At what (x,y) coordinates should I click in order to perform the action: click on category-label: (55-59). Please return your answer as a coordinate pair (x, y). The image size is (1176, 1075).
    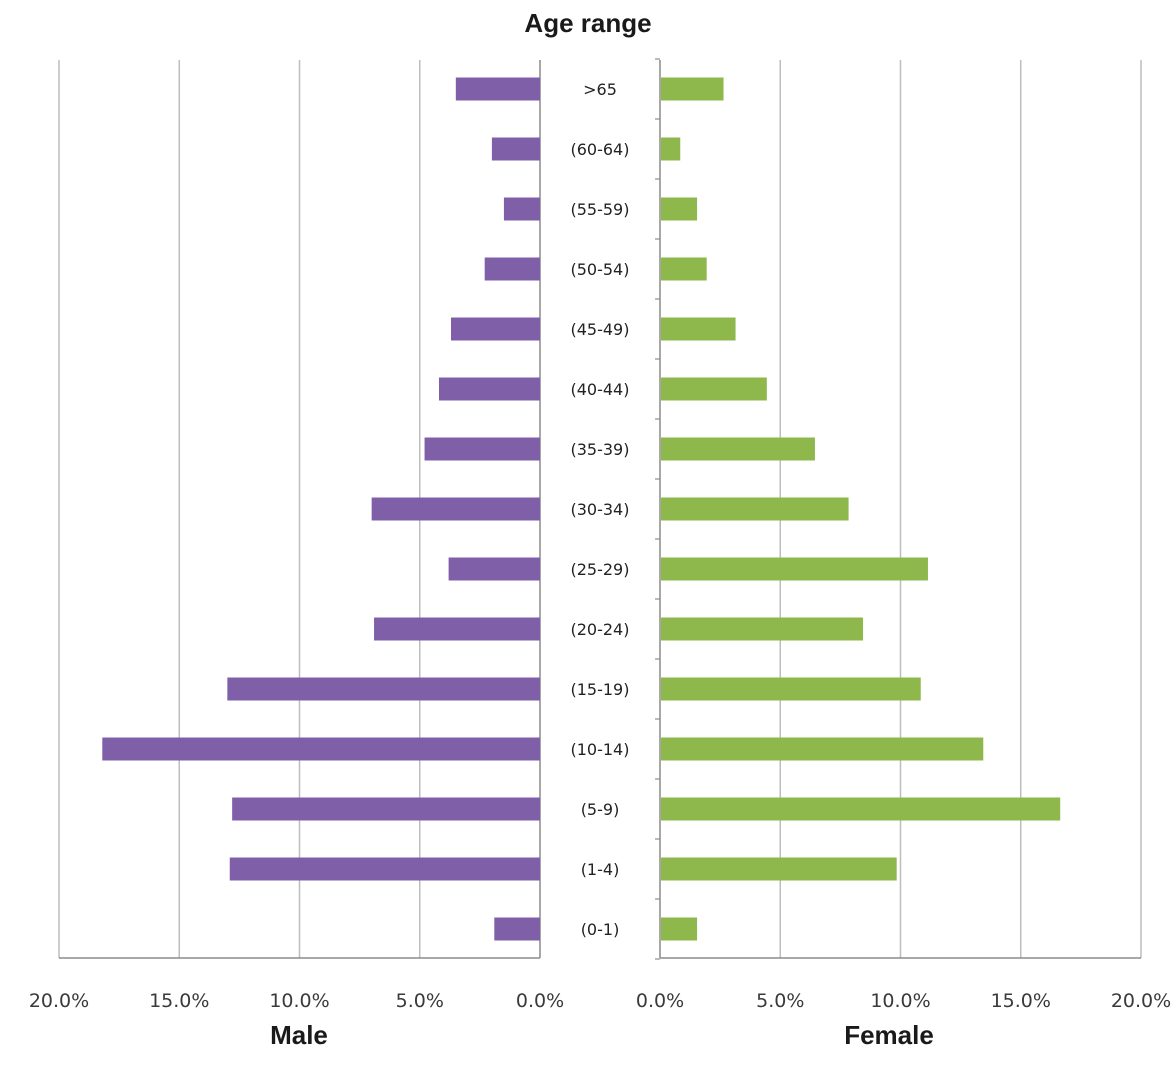
    Looking at the image, I should click on (600, 209).